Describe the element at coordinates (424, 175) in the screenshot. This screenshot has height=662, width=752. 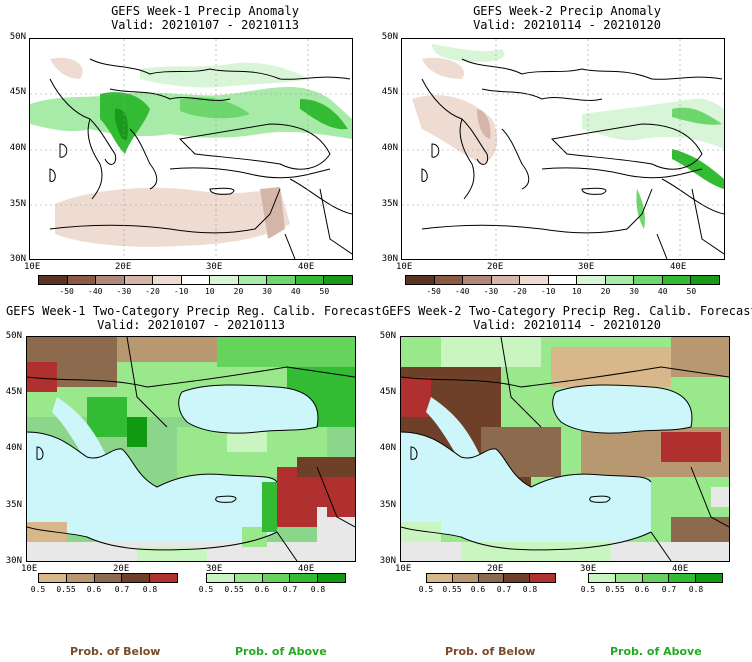
I see `island` at that location.